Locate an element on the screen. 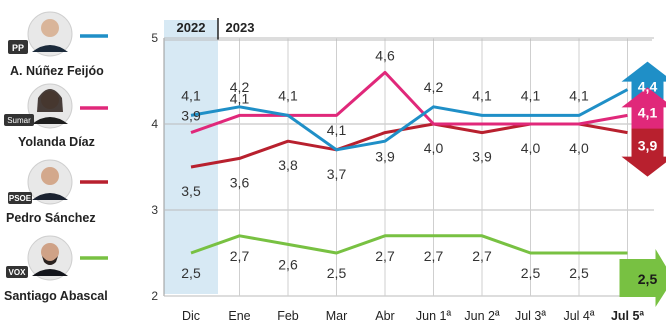 The image size is (666, 328). party-logo-label: PP is located at coordinates (18, 48).